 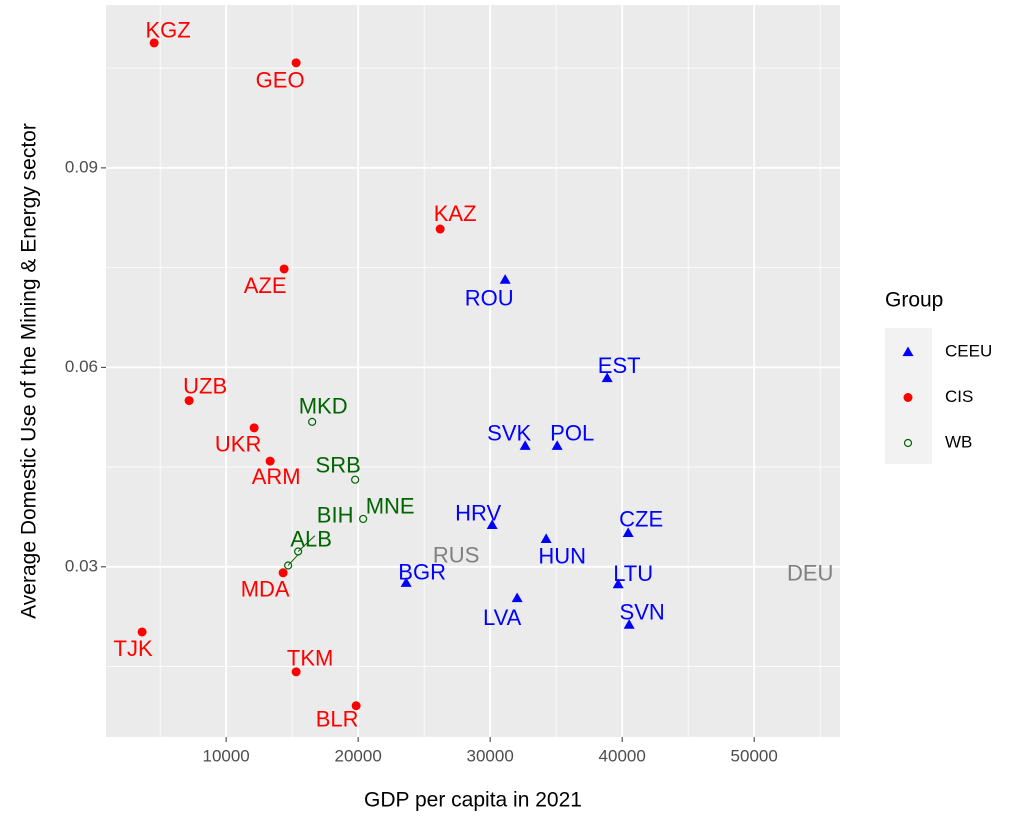 I want to click on legend-label: CEEU, so click(x=968, y=350).